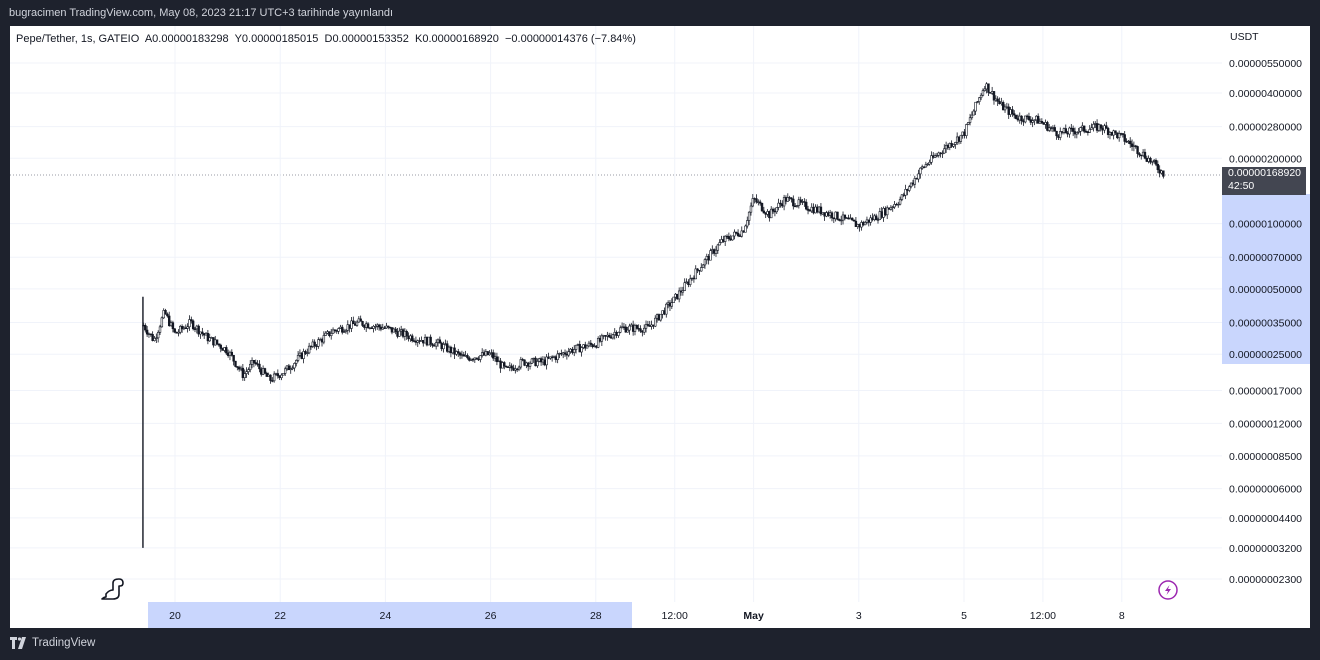  I want to click on y-tick-label: 0.00000002300, so click(1265, 580).